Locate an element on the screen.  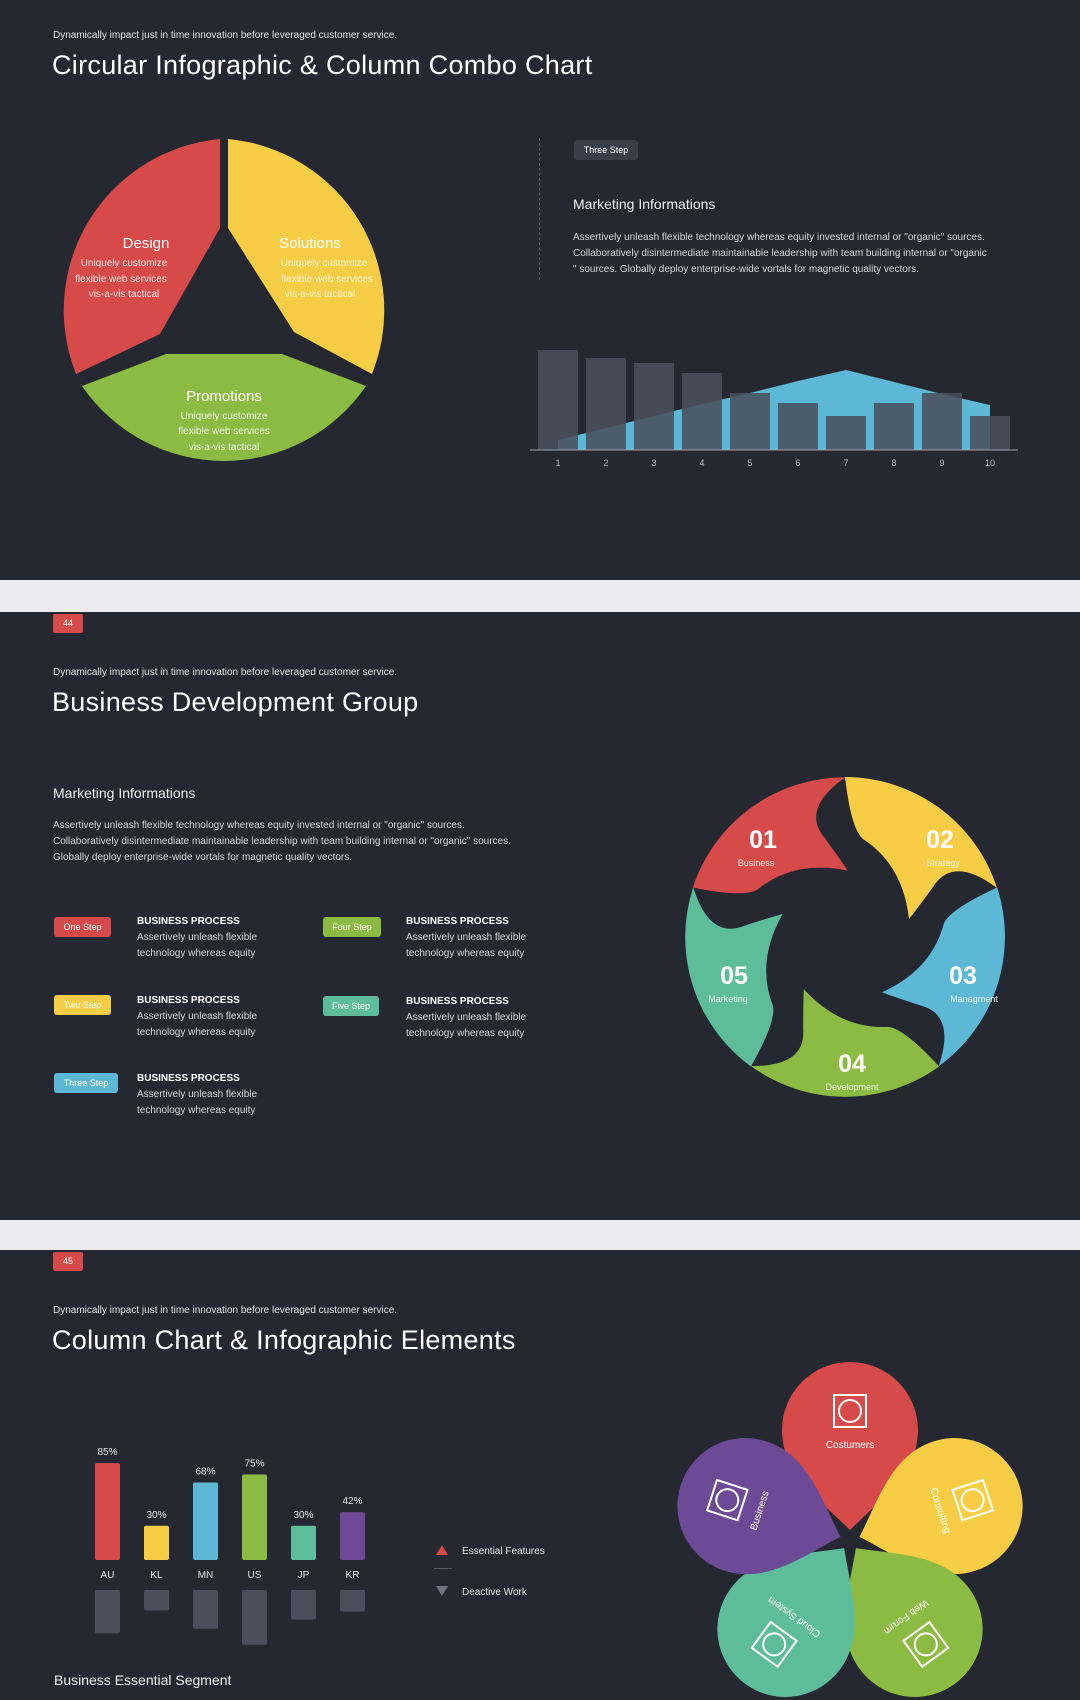
category-label: KR is located at coordinates (353, 1575).